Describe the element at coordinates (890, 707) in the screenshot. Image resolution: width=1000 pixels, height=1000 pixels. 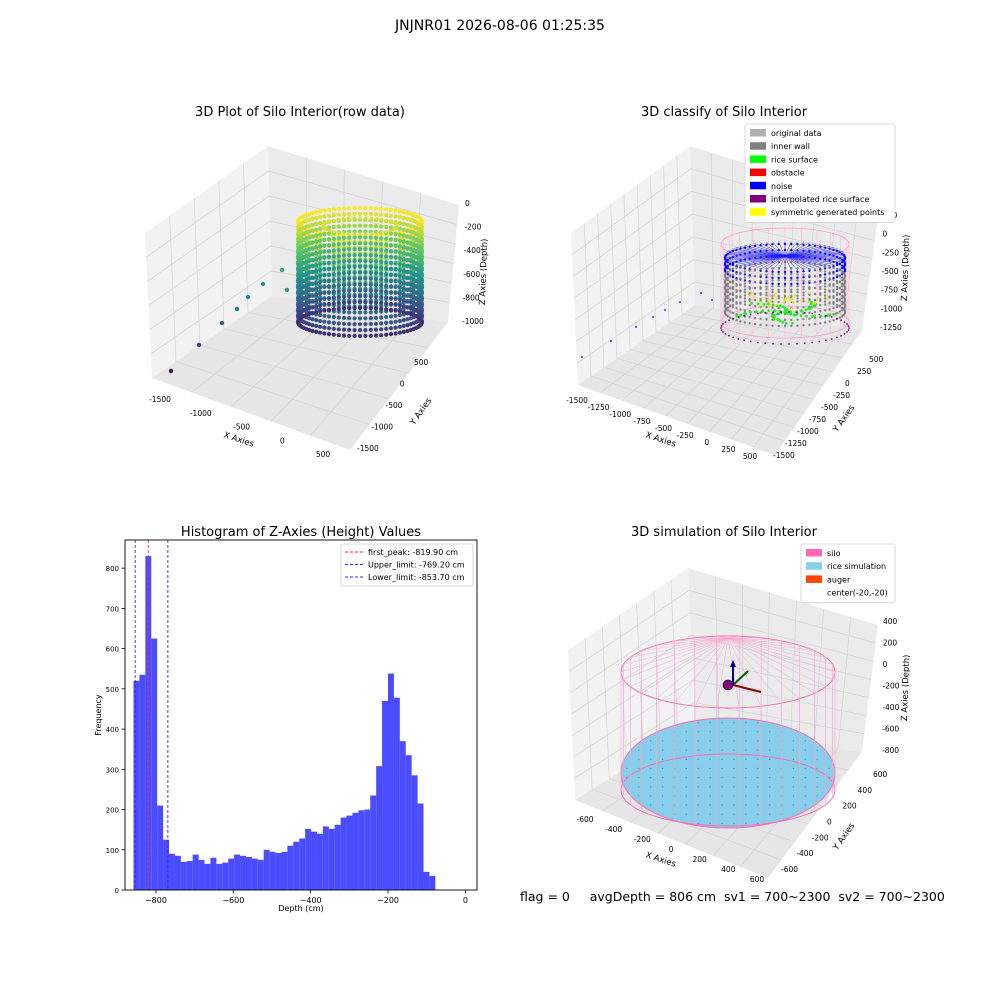
I see `simulation3d-ztick-4: -400` at that location.